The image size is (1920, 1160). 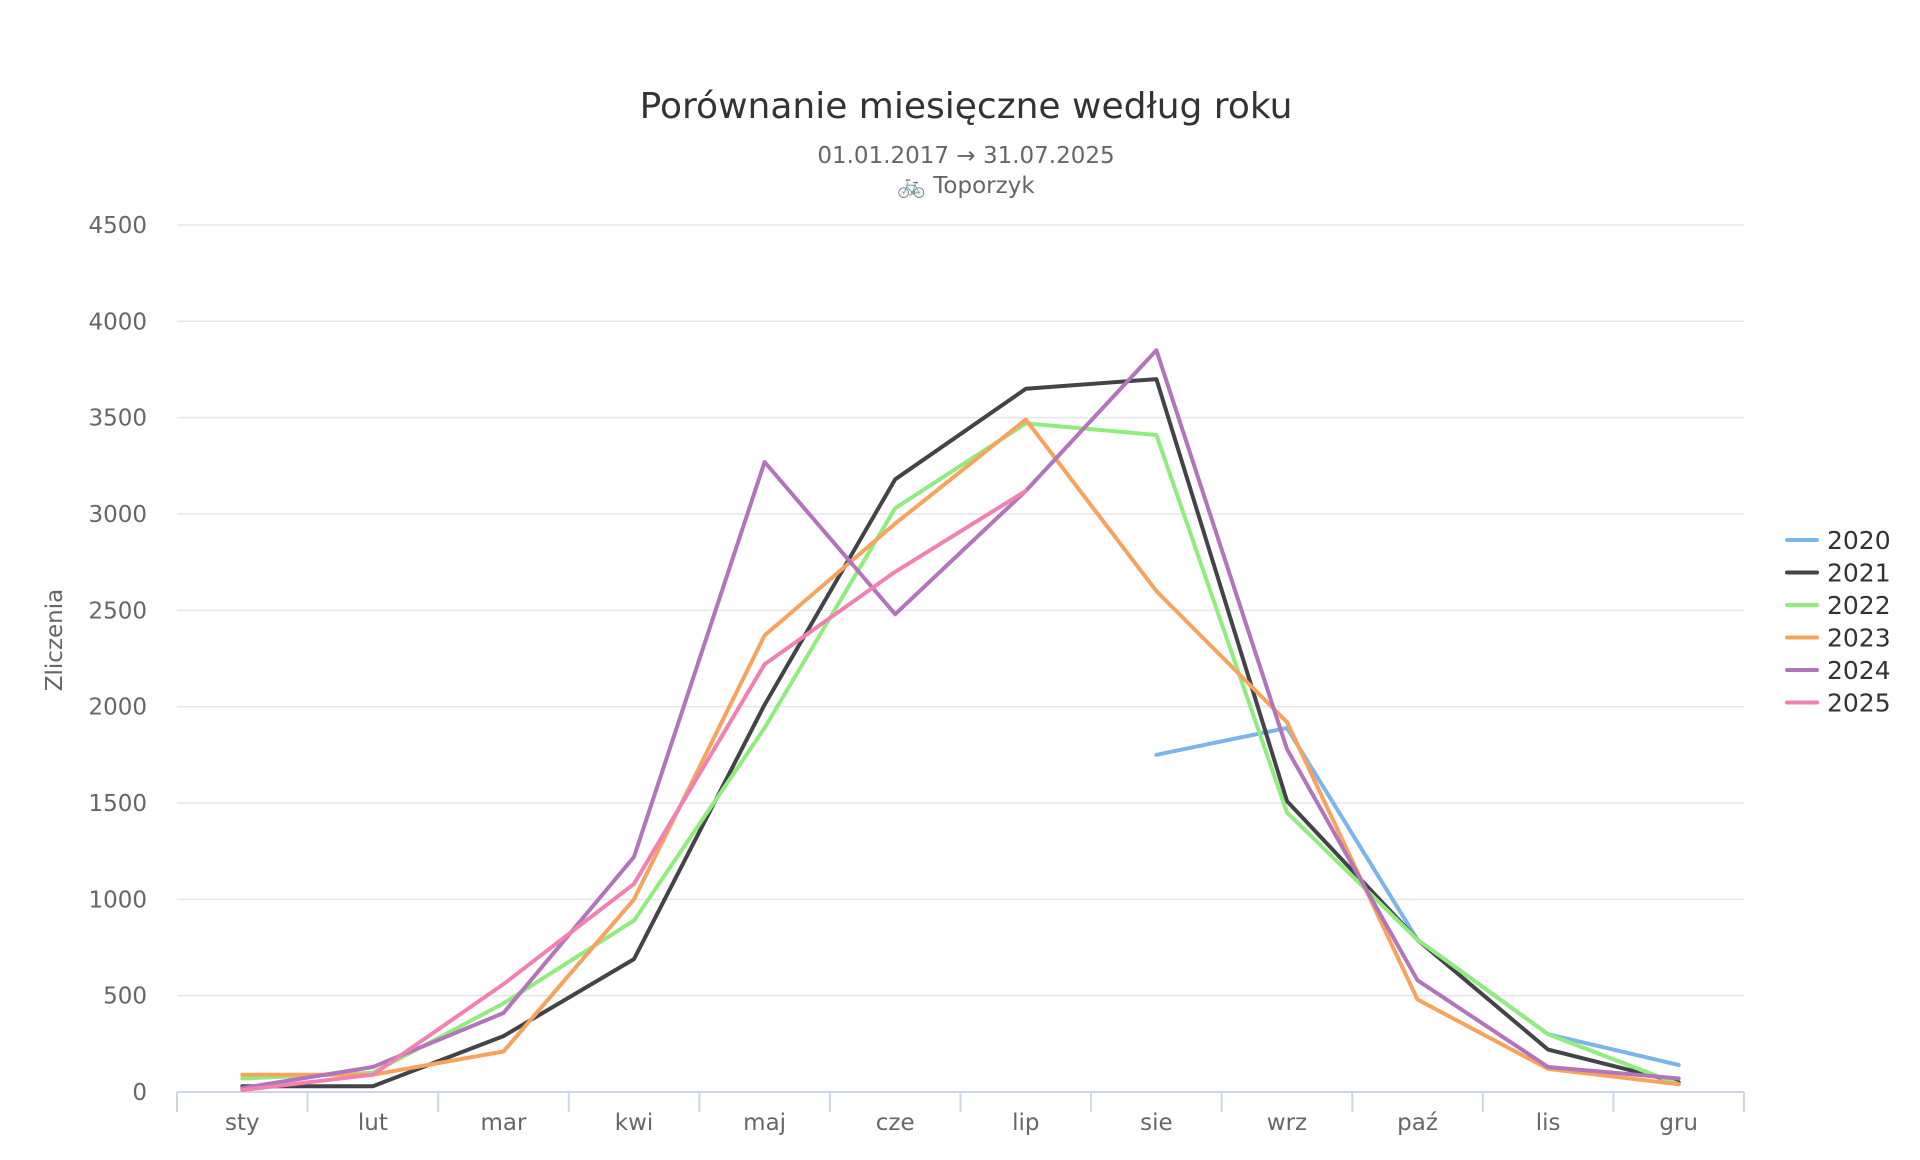 What do you see at coordinates (1838, 622) in the screenshot?
I see `legend: 2020 2021 2022 2023 2024 2025` at bounding box center [1838, 622].